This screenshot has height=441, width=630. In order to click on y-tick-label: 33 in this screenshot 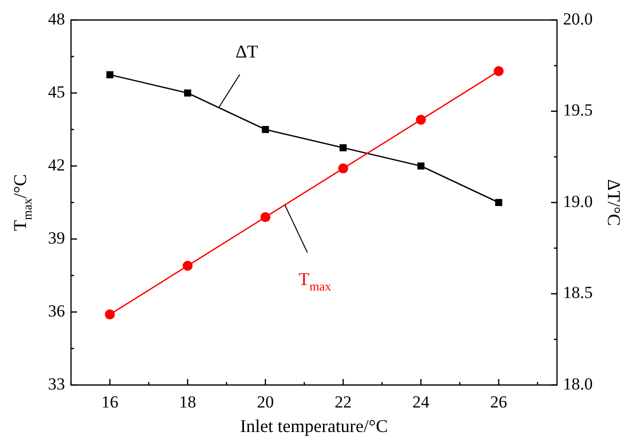, I will do `click(56, 384)`.